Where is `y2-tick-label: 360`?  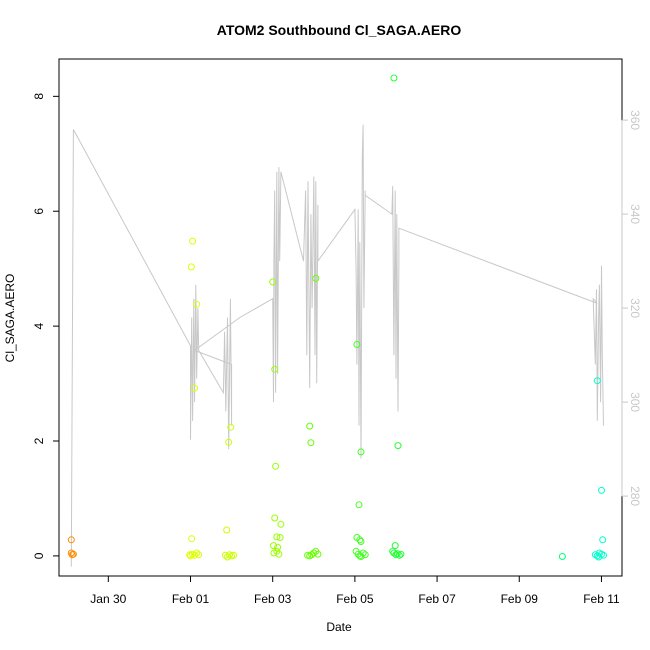
y2-tick-label: 360 is located at coordinates (635, 120).